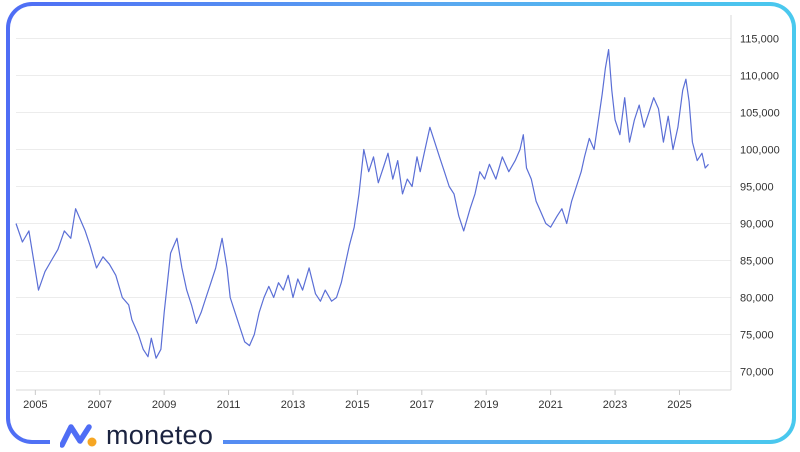  What do you see at coordinates (357, 405) in the screenshot?
I see `x-tick-label: 2015` at bounding box center [357, 405].